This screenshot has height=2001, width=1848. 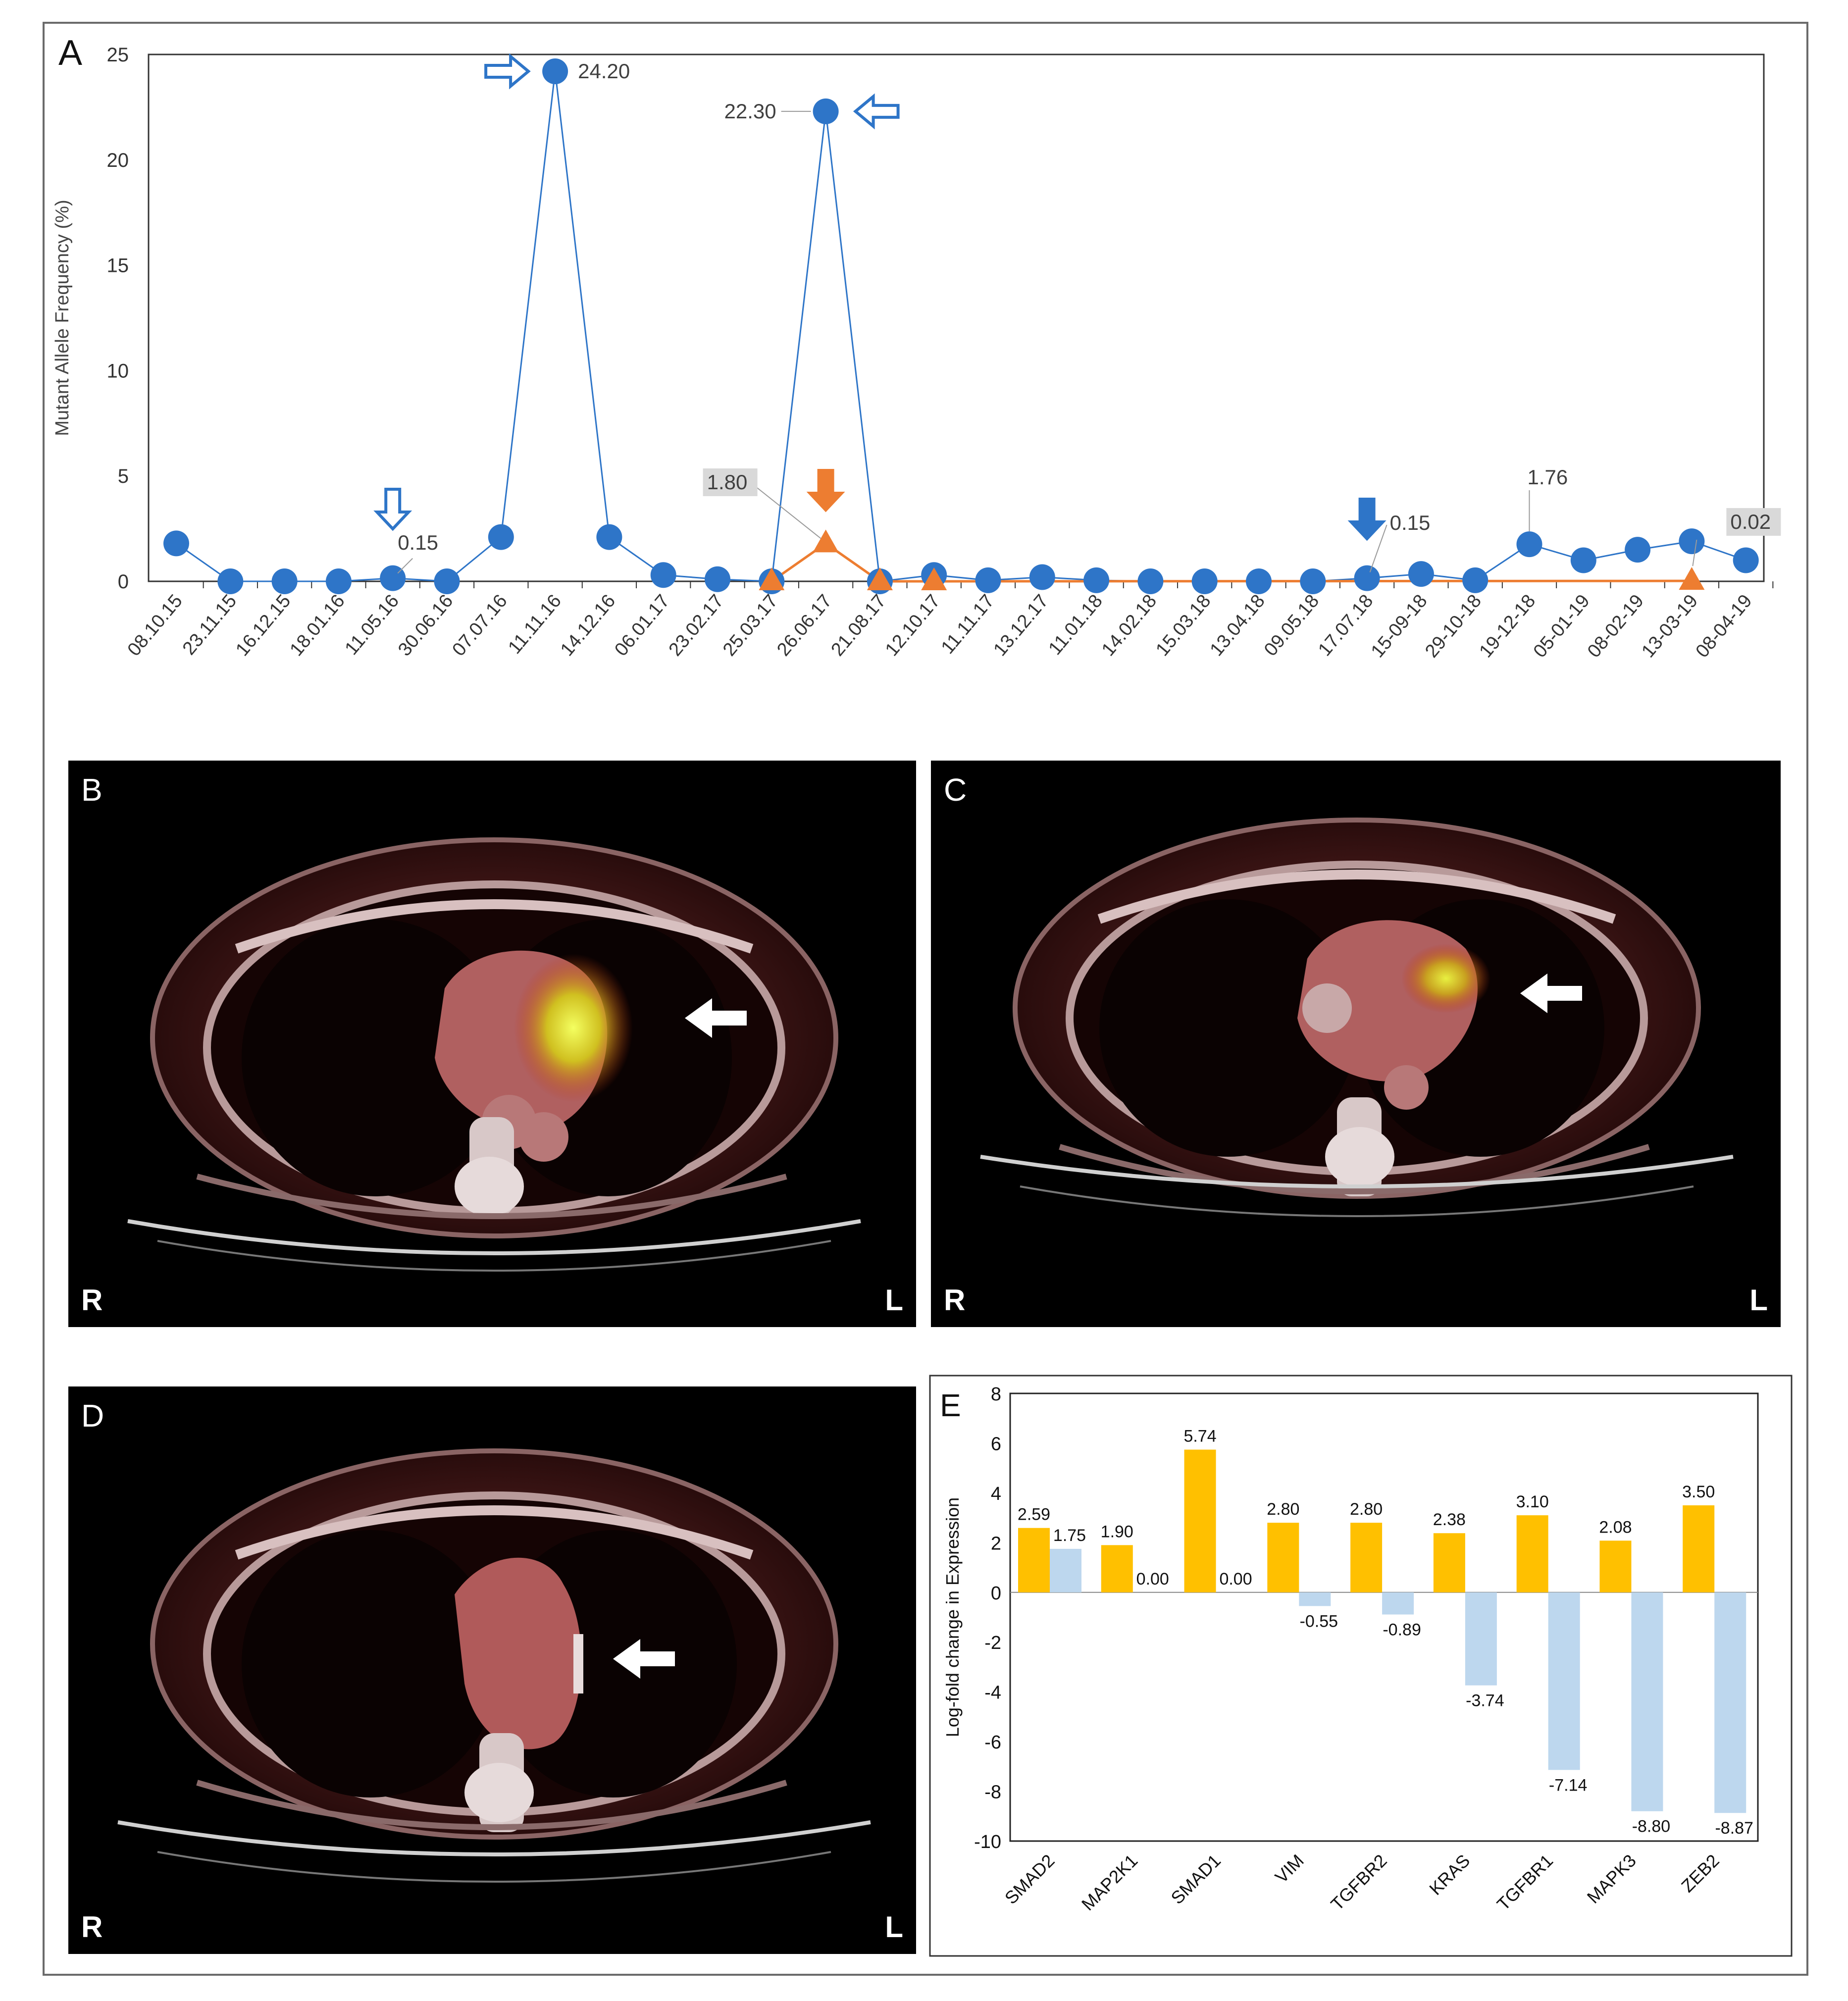 I want to click on x-tick-label: 19-12-18, so click(x=1508, y=626).